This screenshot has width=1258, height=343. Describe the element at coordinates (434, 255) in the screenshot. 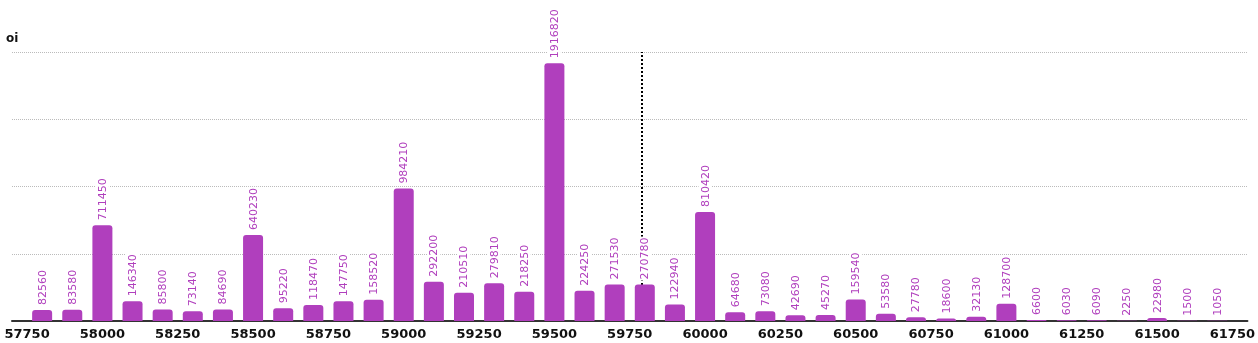

I see `data-label: 292200` at that location.